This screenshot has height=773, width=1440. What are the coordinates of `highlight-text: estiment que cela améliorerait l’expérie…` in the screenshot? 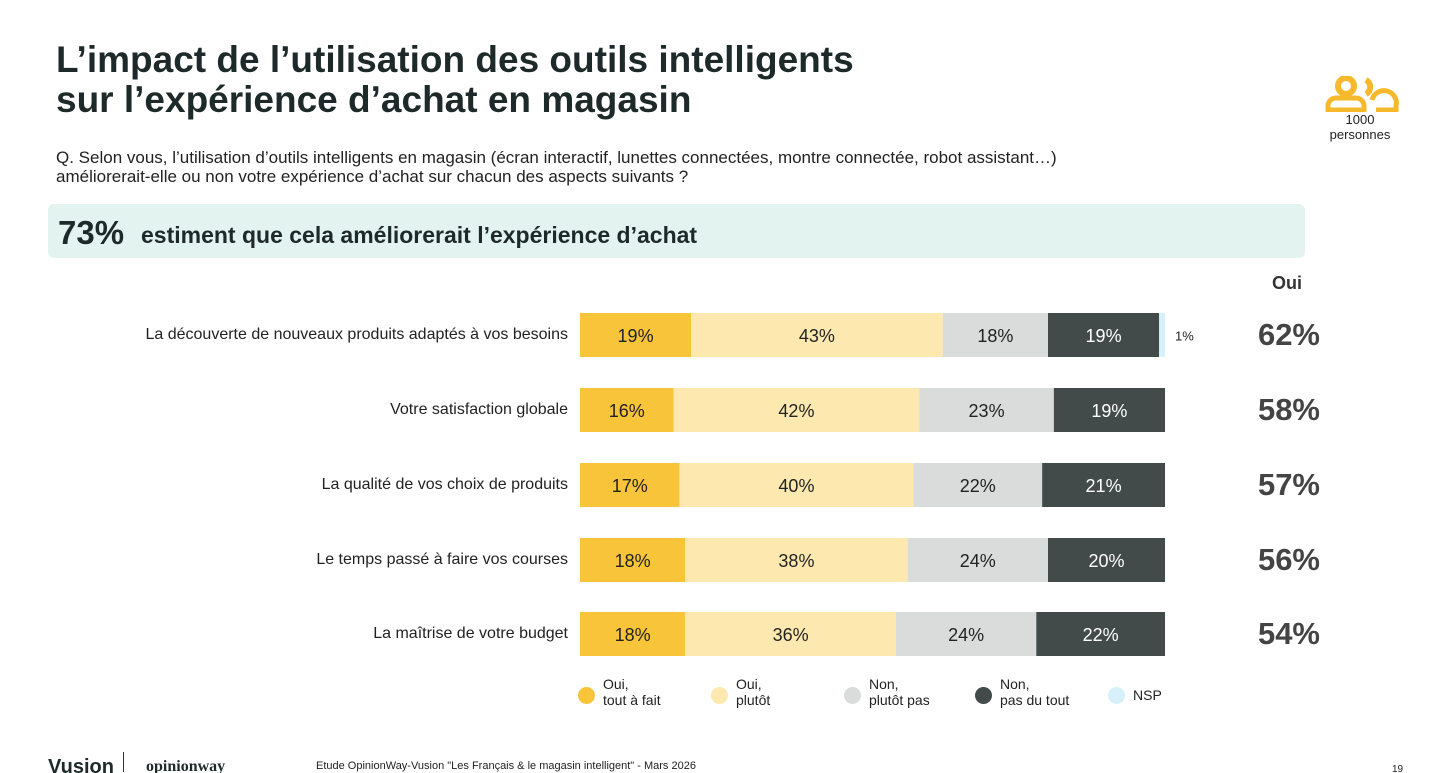 It's located at (419, 235).